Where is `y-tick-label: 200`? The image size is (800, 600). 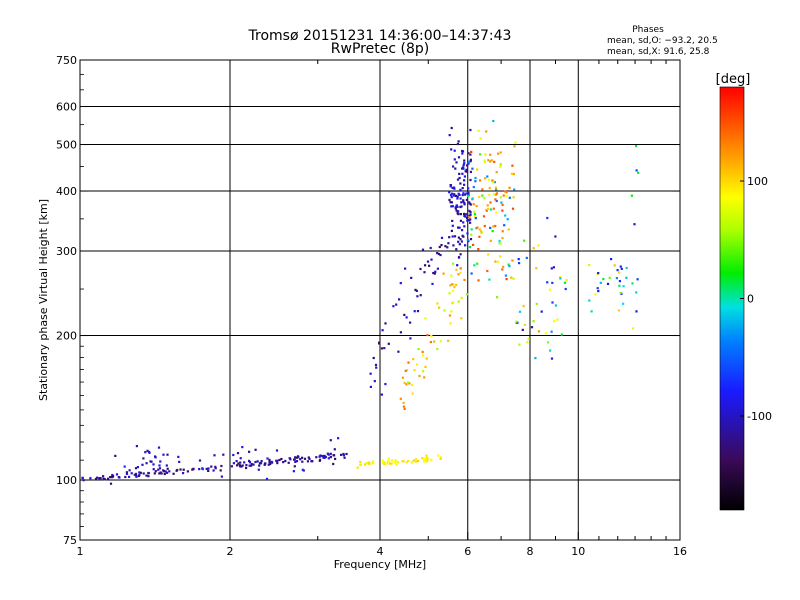
y-tick-label: 200 is located at coordinates (66, 336).